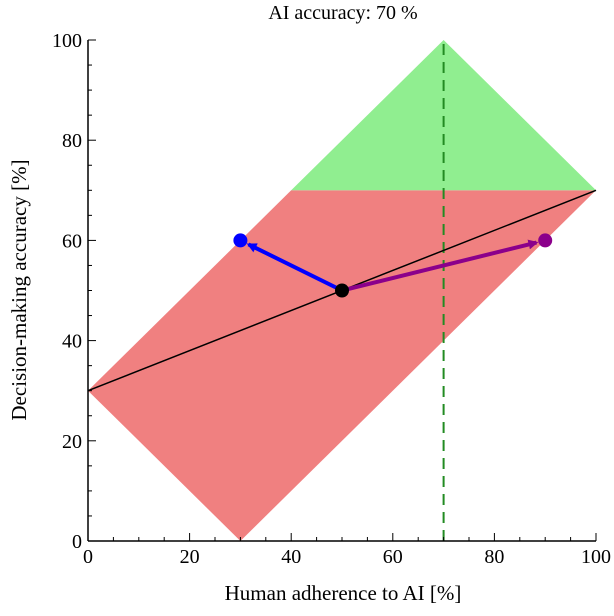 This screenshot has width=614, height=616. What do you see at coordinates (596, 557) in the screenshot?
I see `x-tick-label: 100` at bounding box center [596, 557].